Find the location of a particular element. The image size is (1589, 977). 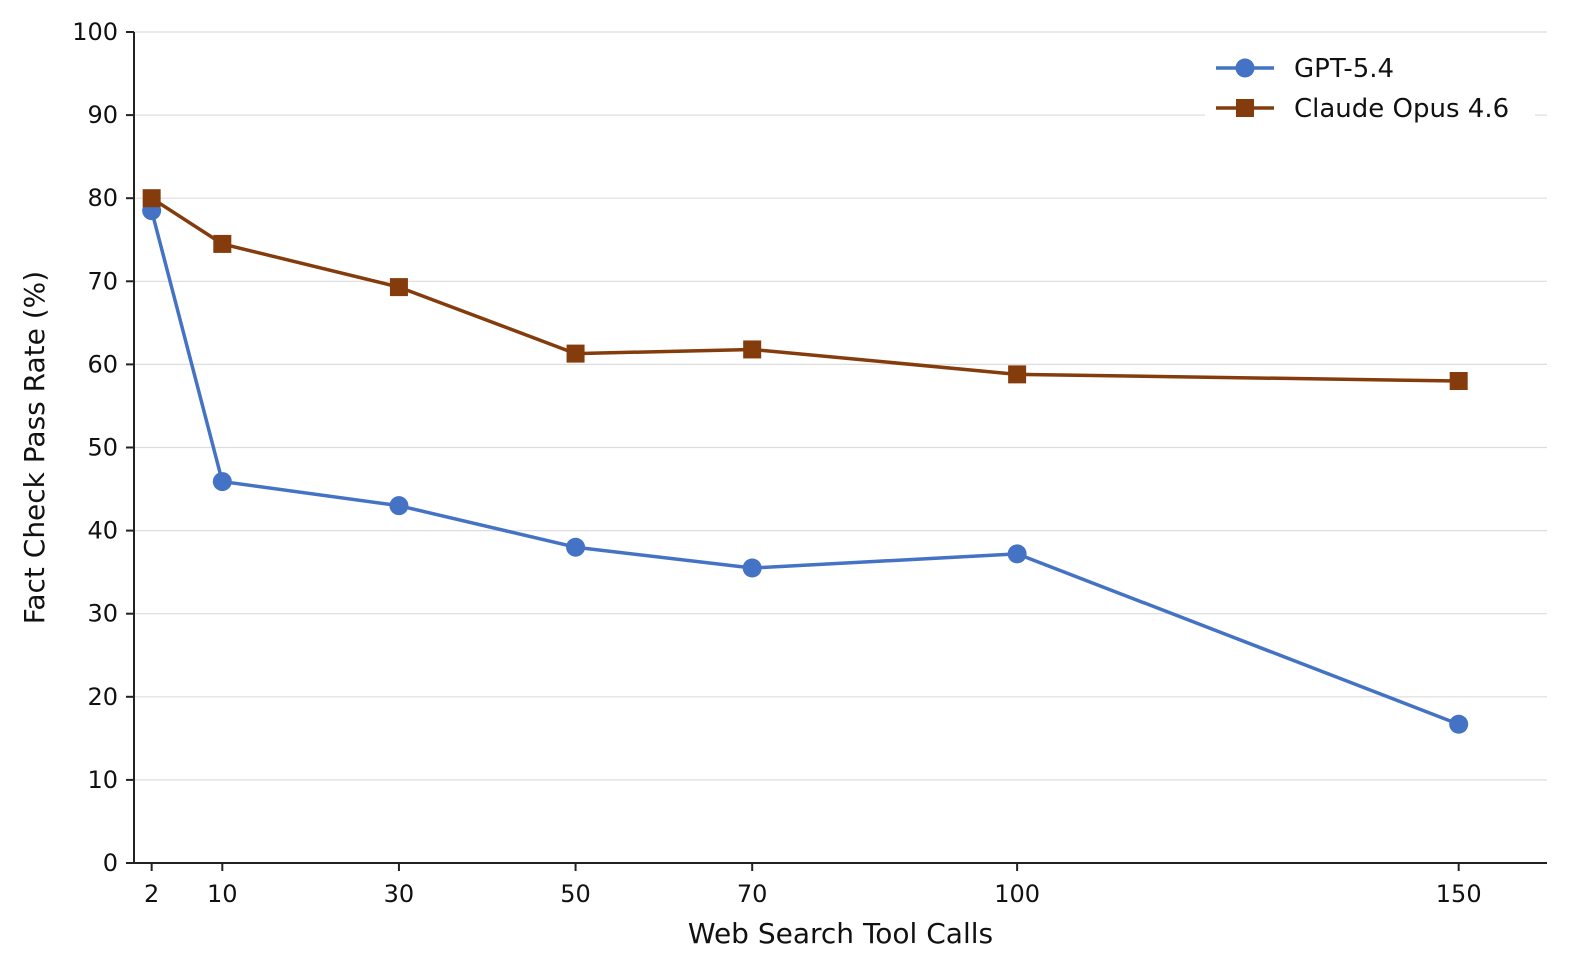

y-tick-label: 70 is located at coordinates (102, 281).